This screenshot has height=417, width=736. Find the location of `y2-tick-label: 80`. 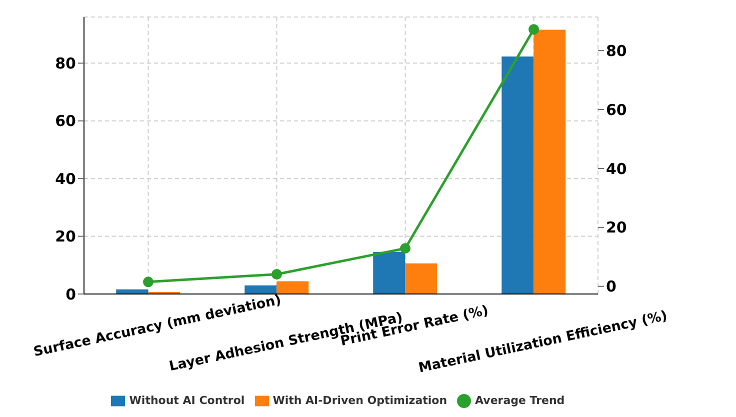

y2-tick-label: 80 is located at coordinates (616, 51).